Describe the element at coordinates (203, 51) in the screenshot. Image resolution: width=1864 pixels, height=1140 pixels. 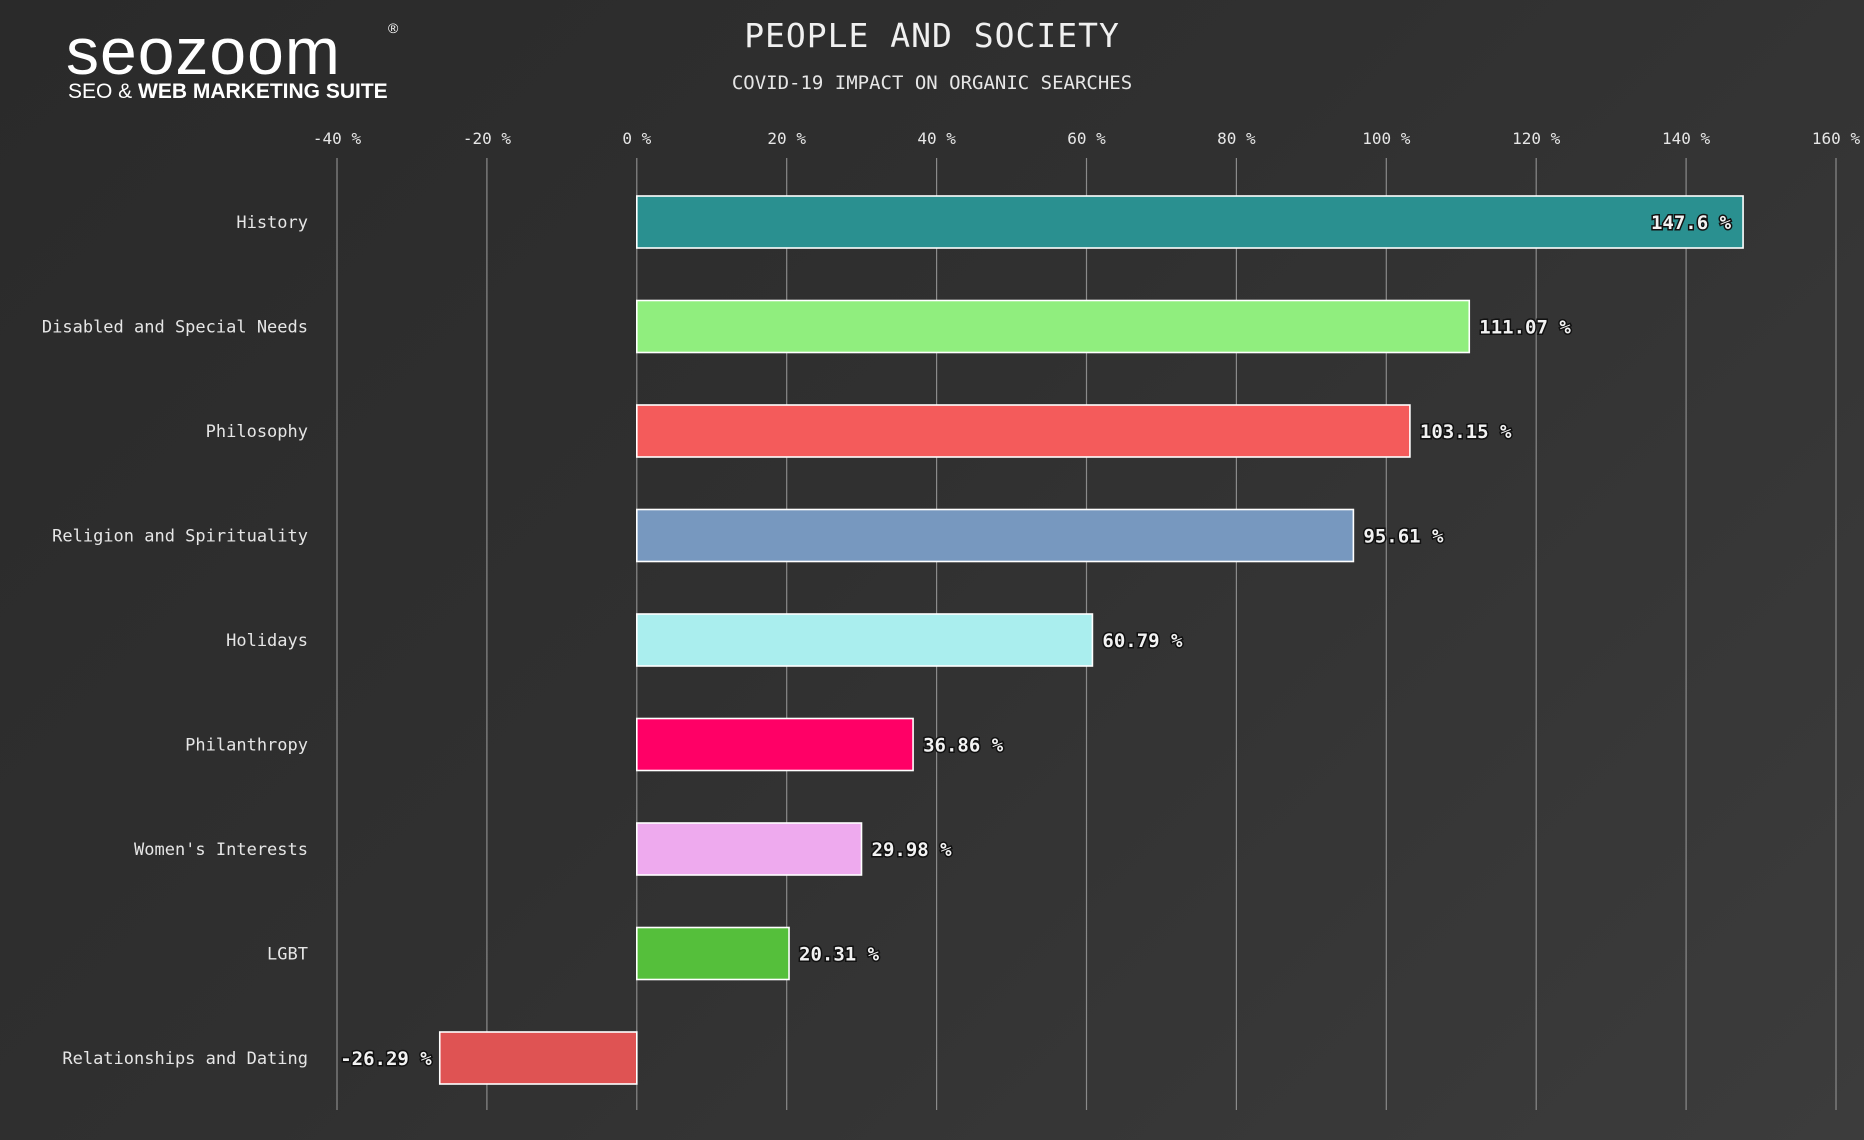
I see `logo-wordmark: seozoom` at that location.